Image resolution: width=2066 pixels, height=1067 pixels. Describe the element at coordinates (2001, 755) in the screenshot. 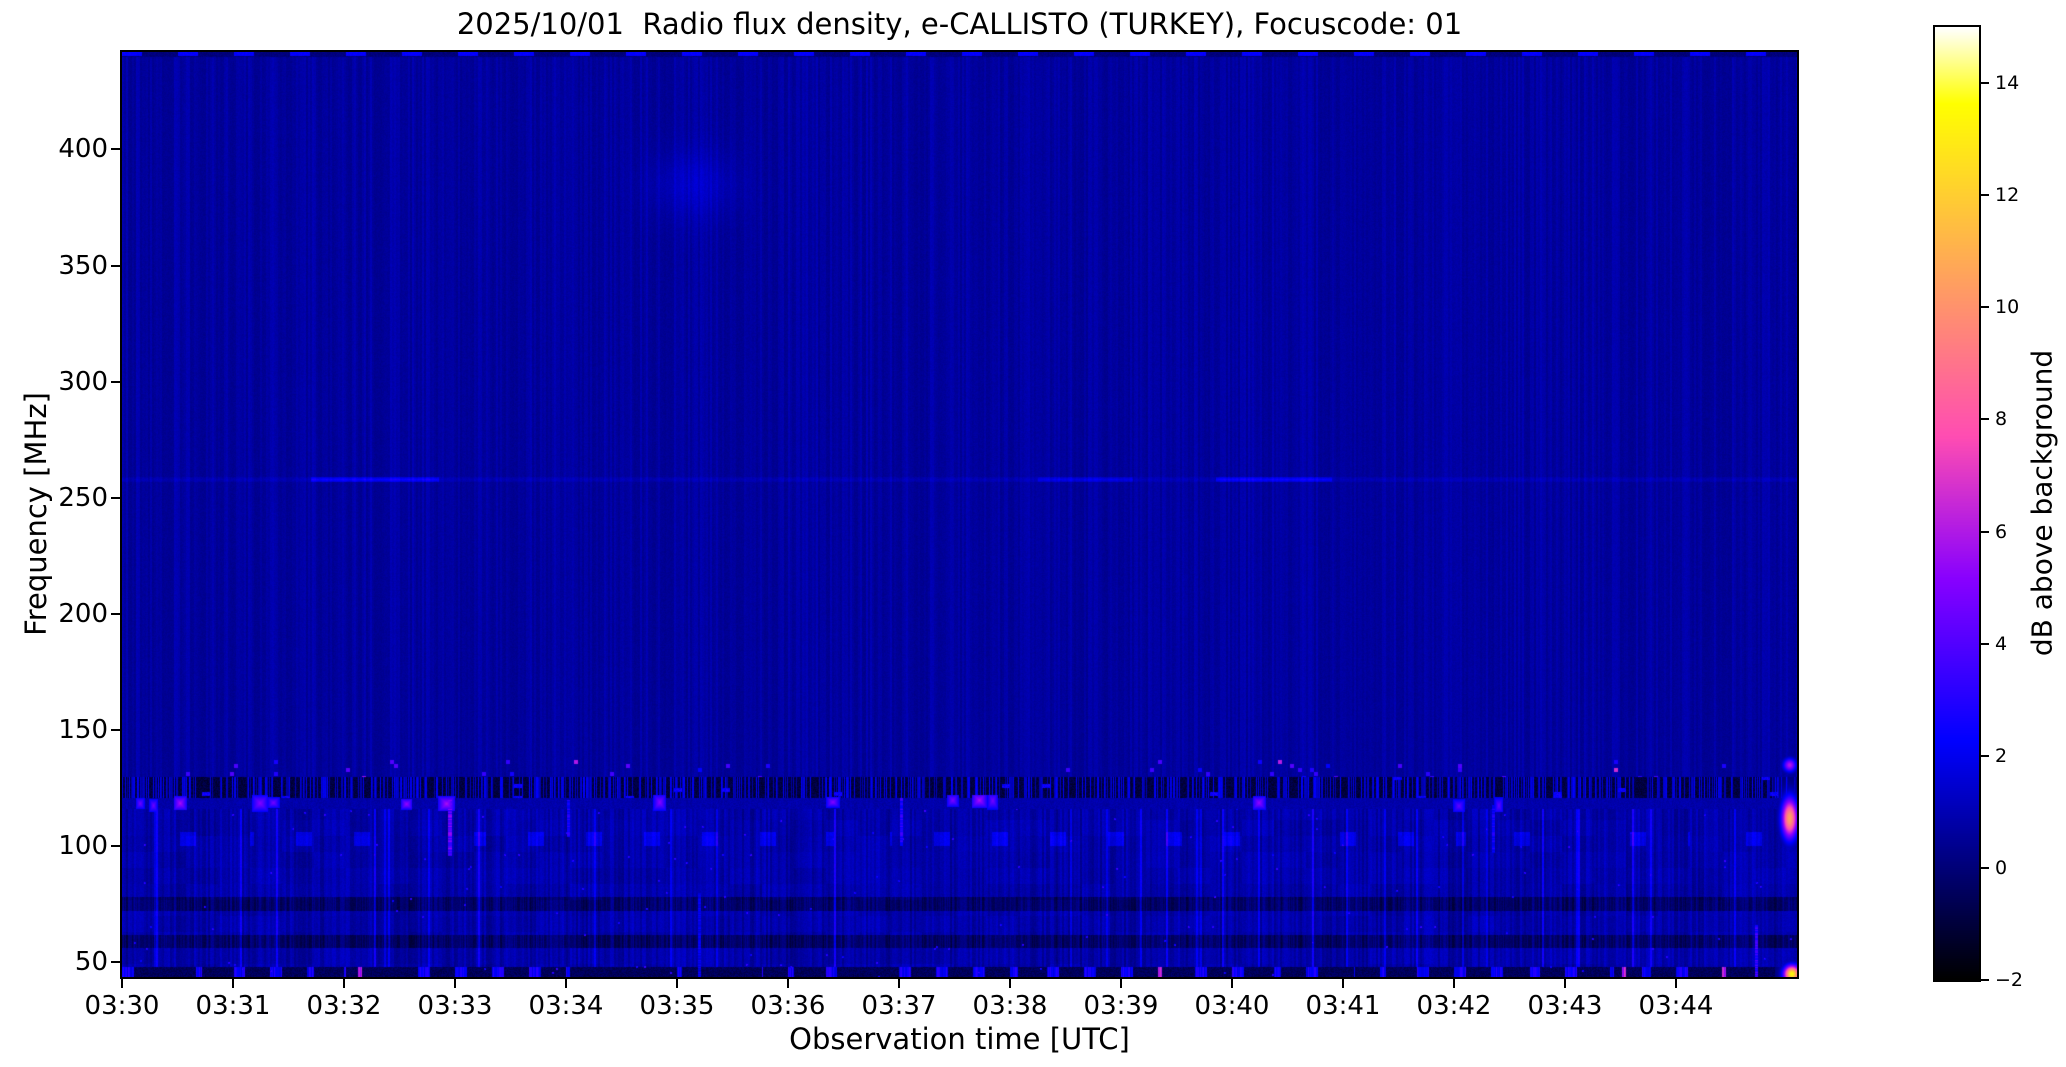

I see `colorbar-tick-label: 2` at that location.